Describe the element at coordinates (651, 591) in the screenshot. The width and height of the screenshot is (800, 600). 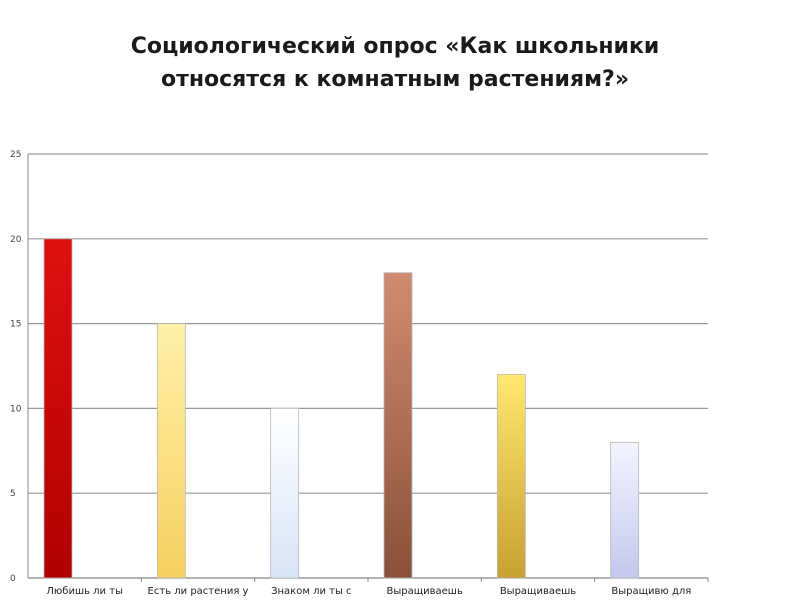
I see `x-category-label-6: Выращивю для` at that location.